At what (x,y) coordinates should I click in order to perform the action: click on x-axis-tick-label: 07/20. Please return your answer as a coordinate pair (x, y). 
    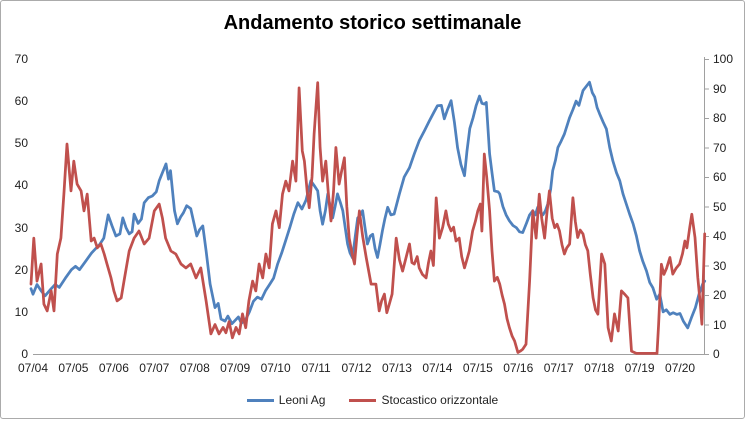
    Looking at the image, I should click on (680, 368).